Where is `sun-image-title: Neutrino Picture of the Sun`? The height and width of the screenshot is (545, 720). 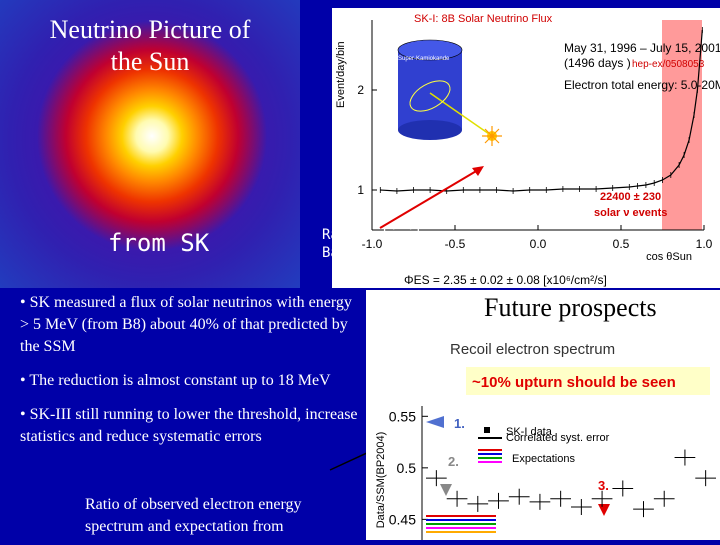 sun-image-title: Neutrino Picture of the Sun is located at coordinates (150, 46).